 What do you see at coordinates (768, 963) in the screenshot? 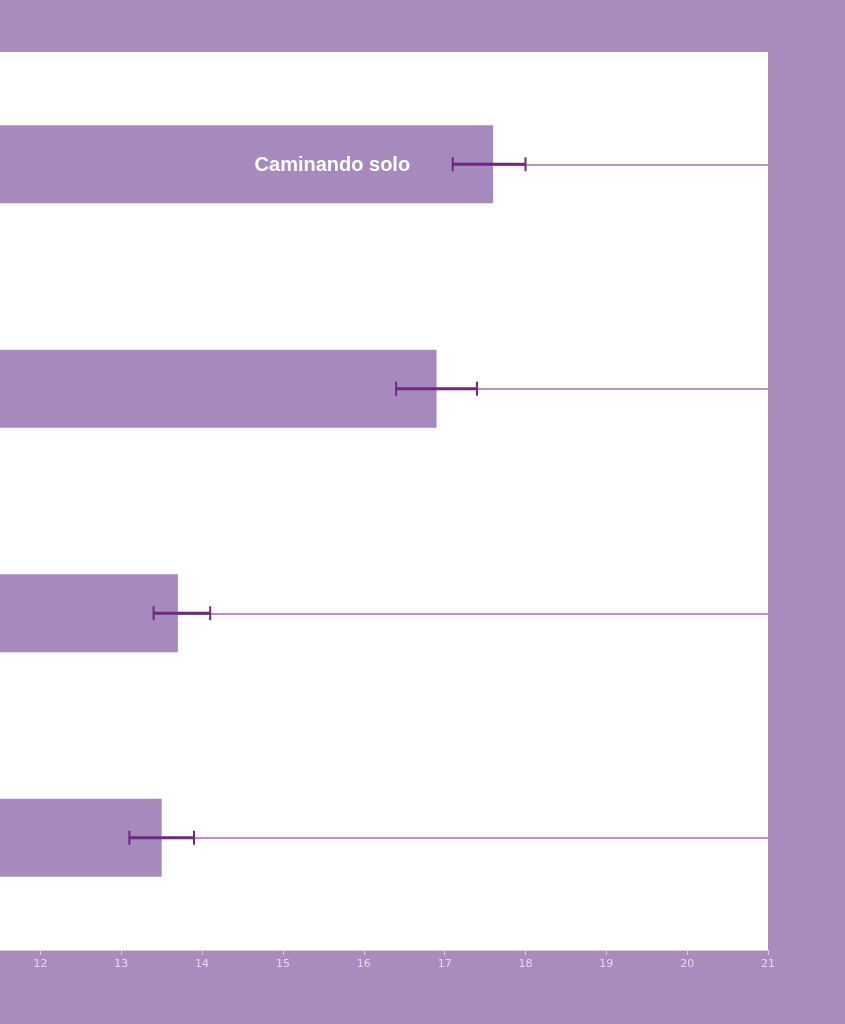
I see `x-tick-label: 21` at bounding box center [768, 963].